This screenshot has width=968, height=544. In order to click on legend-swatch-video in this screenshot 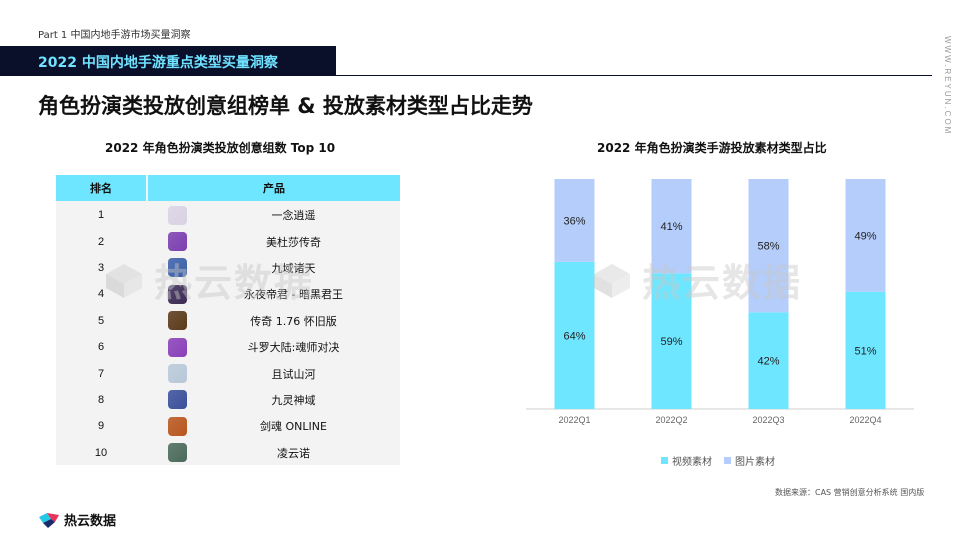, I will do `click(664, 460)`.